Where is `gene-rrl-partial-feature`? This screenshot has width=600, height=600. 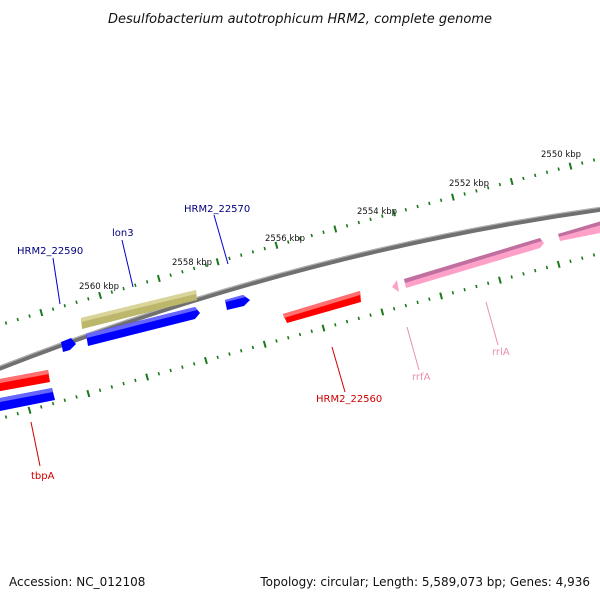 gene-rrl-partial-feature is located at coordinates (579, 230).